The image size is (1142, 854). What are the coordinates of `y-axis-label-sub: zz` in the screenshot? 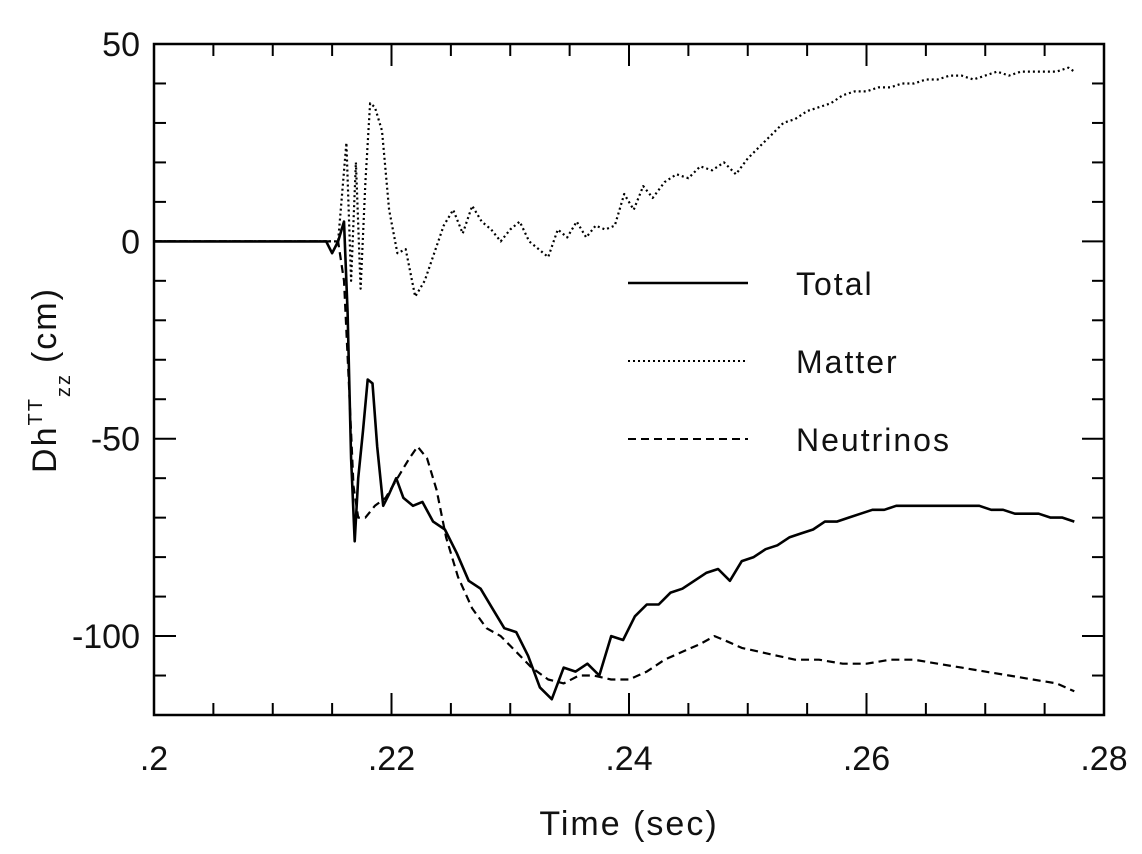 It's located at (64, 385).